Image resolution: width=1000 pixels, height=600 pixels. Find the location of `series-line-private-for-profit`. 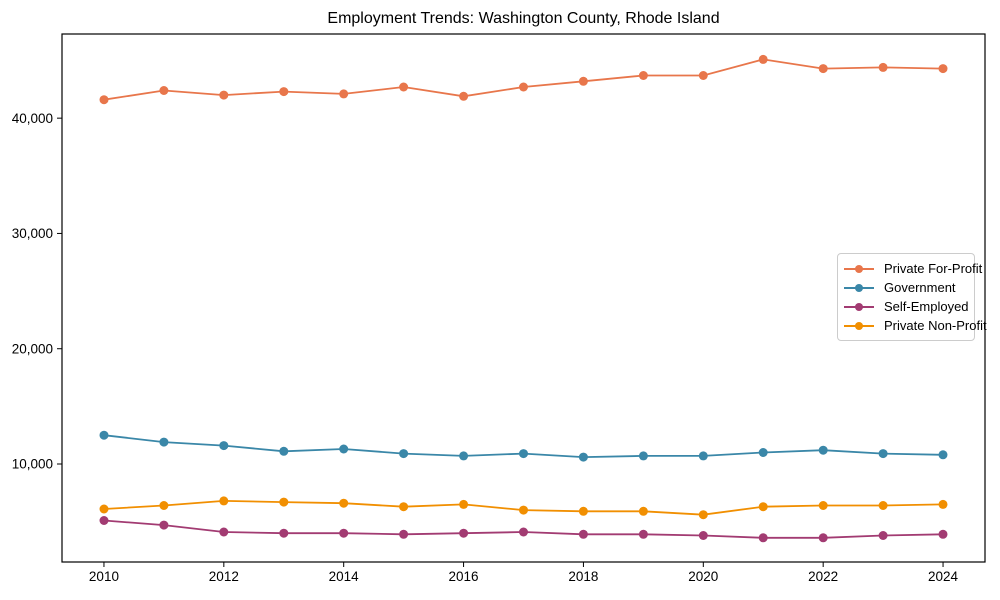

series-line-private-for-profit is located at coordinates (523, 79).